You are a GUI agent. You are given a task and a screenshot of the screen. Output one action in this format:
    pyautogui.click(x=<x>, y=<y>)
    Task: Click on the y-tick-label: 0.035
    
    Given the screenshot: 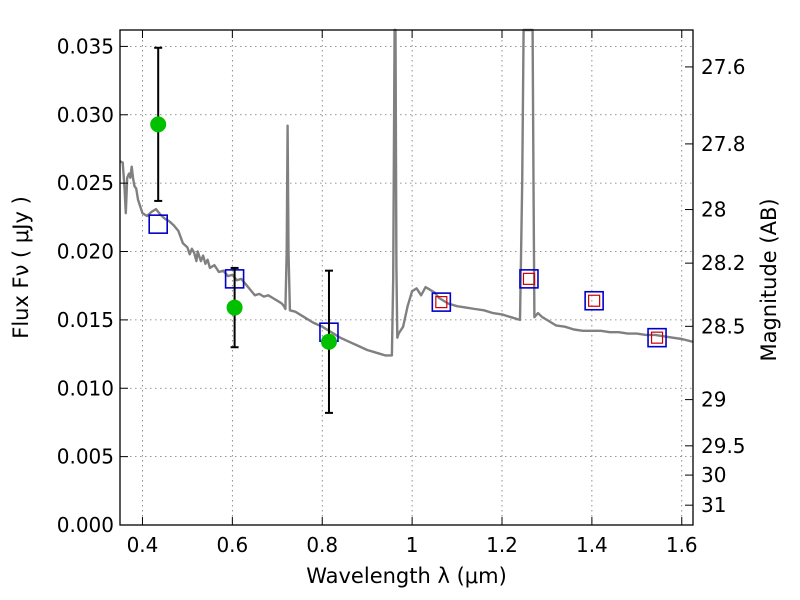 What is the action you would take?
    pyautogui.click(x=85, y=46)
    